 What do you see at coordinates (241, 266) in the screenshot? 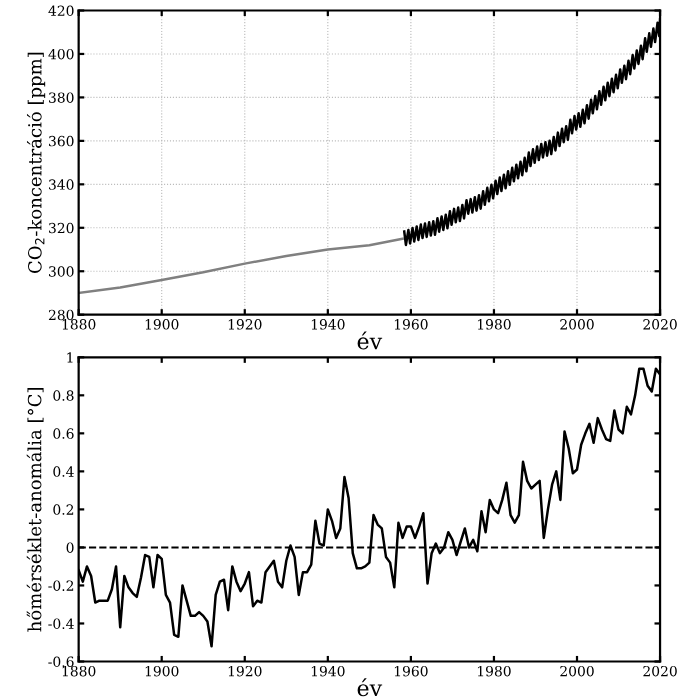
I see `line-series` at bounding box center [241, 266].